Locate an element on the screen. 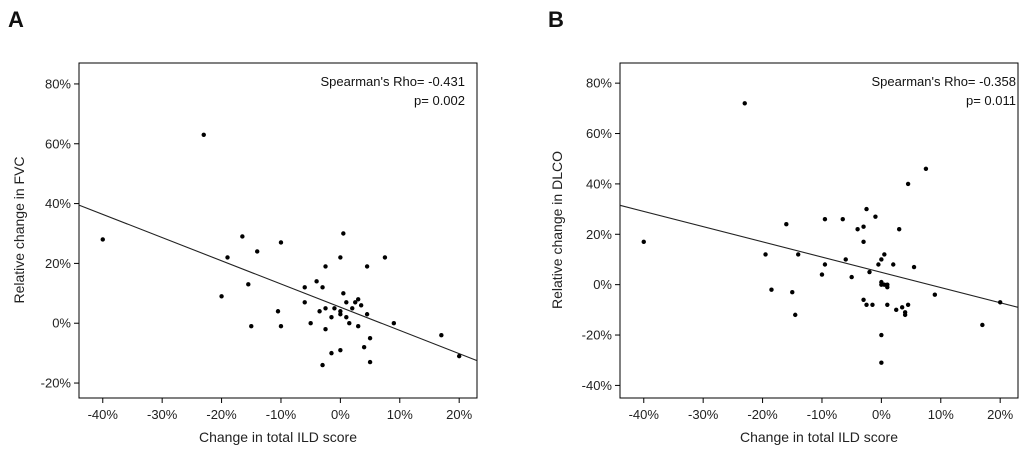 This screenshot has height=449, width=1019. x-tick-label: -20% is located at coordinates (221, 414).